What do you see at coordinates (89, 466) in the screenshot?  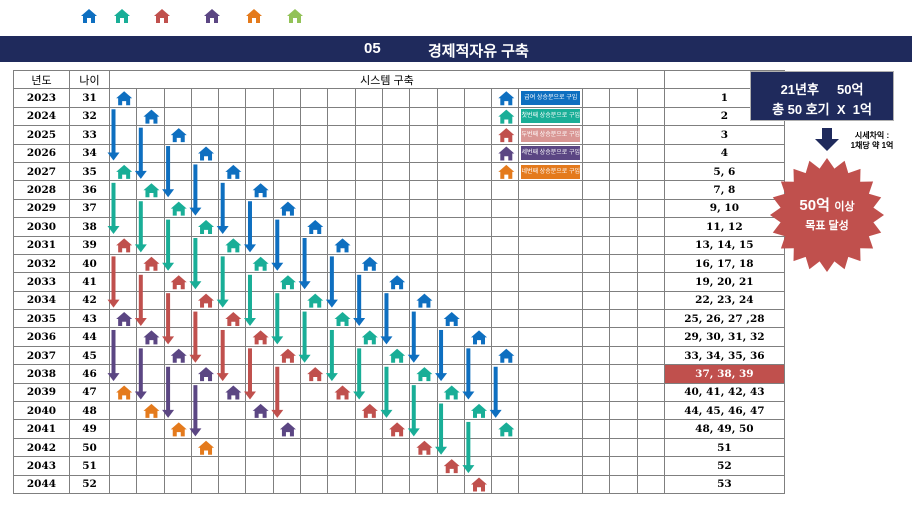 I see `age-cell: 51` at bounding box center [89, 466].